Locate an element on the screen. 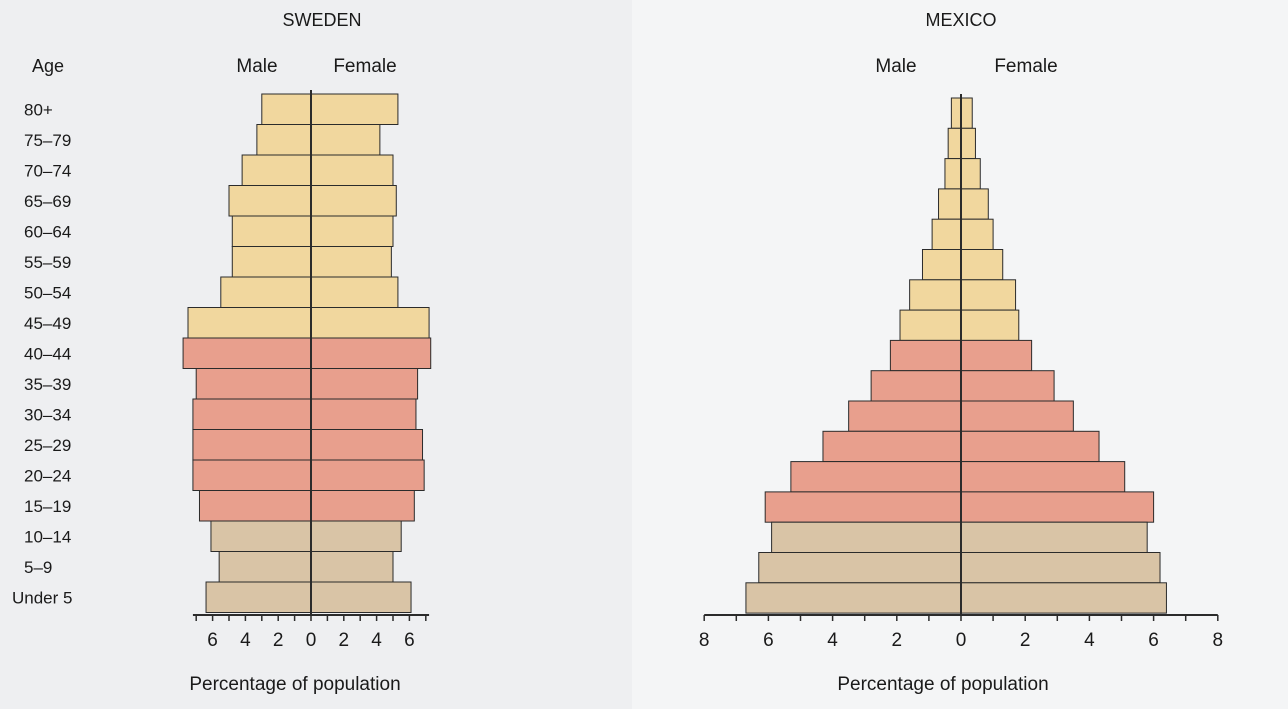 This screenshot has height=709, width=1288. age-category-label: 25–29 is located at coordinates (47, 445).